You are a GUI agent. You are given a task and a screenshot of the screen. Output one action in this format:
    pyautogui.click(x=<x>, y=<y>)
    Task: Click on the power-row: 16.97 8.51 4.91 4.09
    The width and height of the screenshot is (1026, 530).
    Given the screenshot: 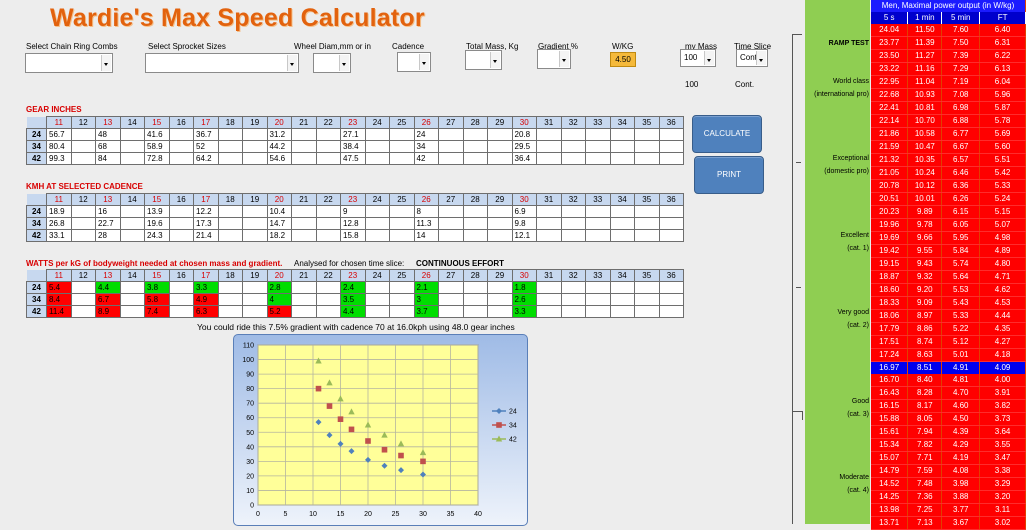 What is the action you would take?
    pyautogui.click(x=948, y=367)
    